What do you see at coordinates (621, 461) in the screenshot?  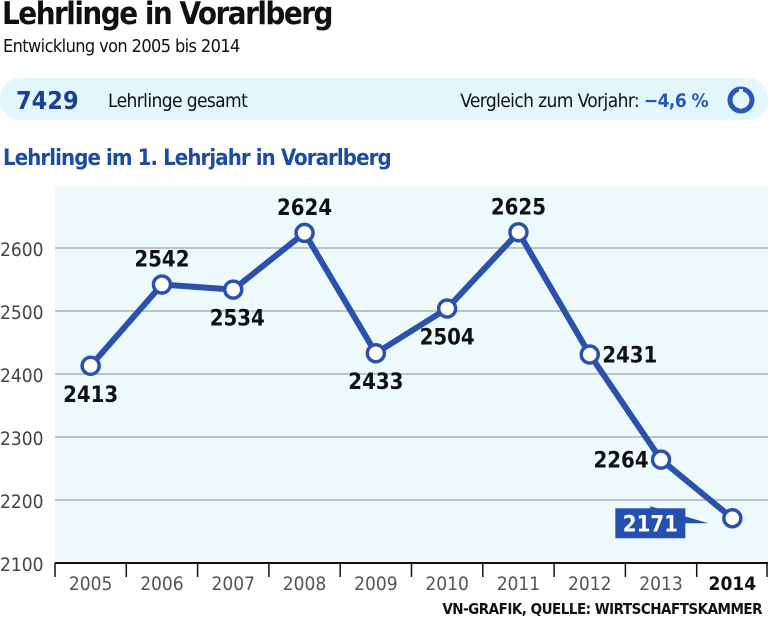 I see `data-label: 2264` at bounding box center [621, 461].